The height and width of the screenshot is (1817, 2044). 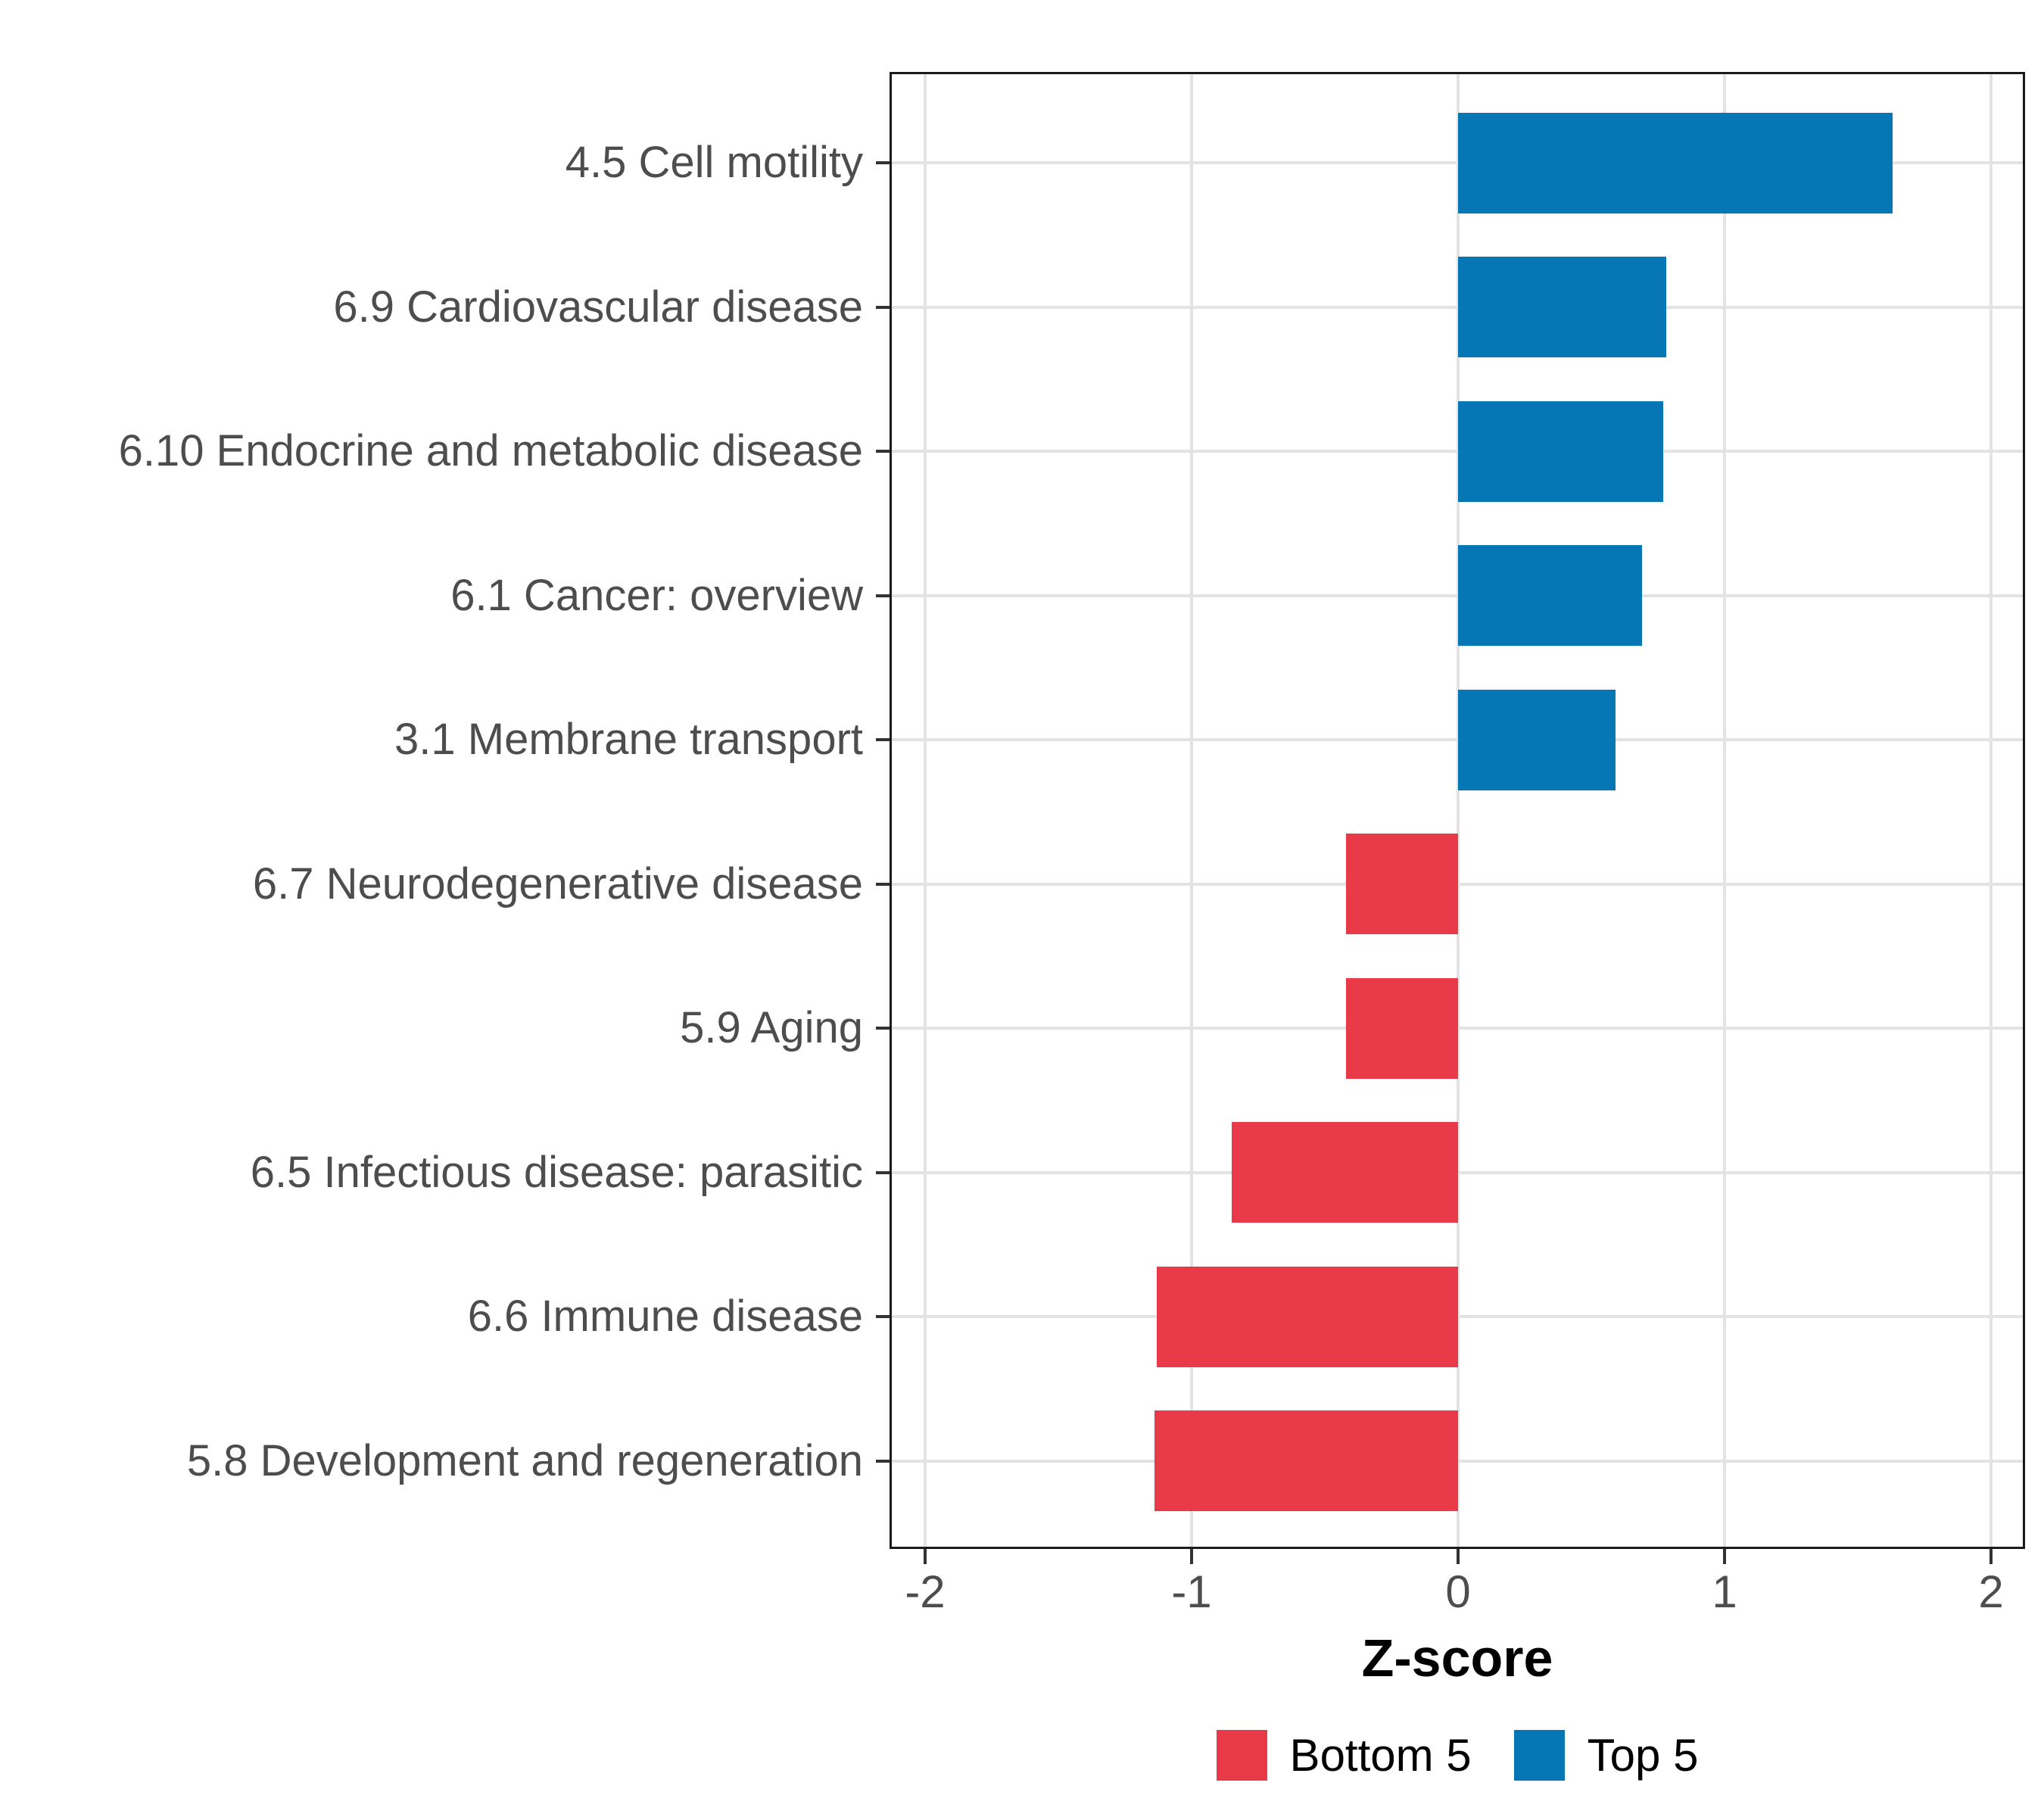 I want to click on bar-3-top5, so click(x=1550, y=595).